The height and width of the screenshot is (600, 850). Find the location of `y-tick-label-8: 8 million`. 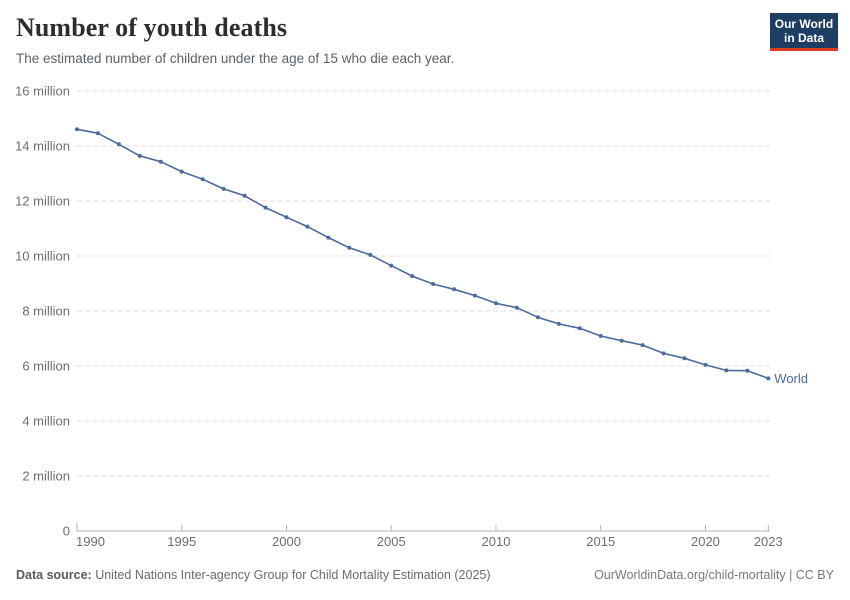

y-tick-label-8: 8 million is located at coordinates (46, 311).